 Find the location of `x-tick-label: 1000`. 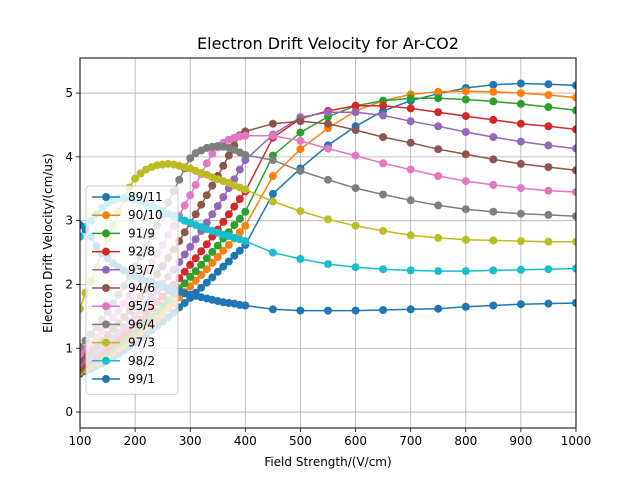

x-tick-label: 1000 is located at coordinates (576, 441).